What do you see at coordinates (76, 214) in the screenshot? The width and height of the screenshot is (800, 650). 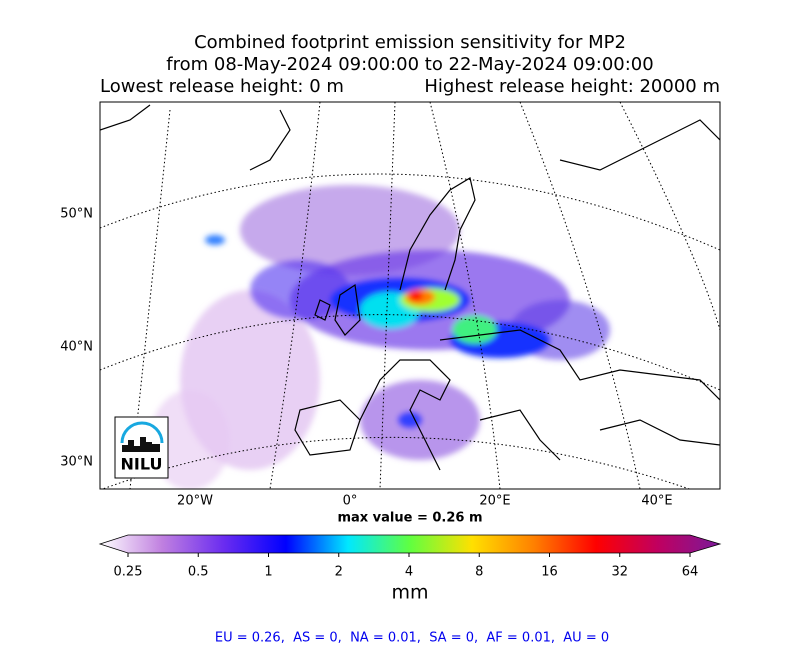 I see `lat-label: 50°N` at bounding box center [76, 214].